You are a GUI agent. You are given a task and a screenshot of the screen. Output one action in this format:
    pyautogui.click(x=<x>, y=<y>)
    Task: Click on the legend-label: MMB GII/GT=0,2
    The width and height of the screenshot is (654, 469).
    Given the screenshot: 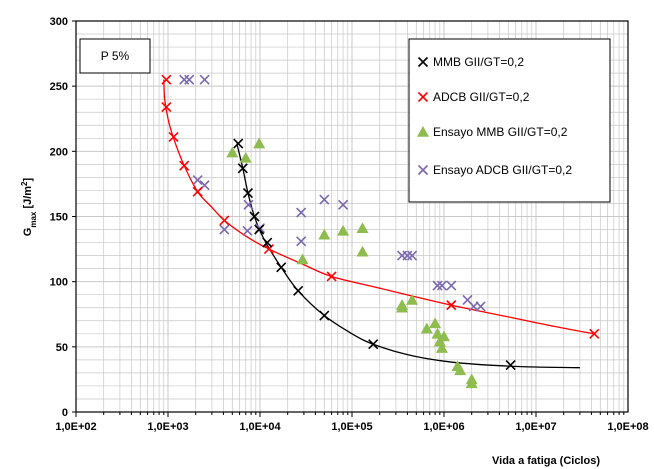 What is the action you would take?
    pyautogui.click(x=478, y=62)
    